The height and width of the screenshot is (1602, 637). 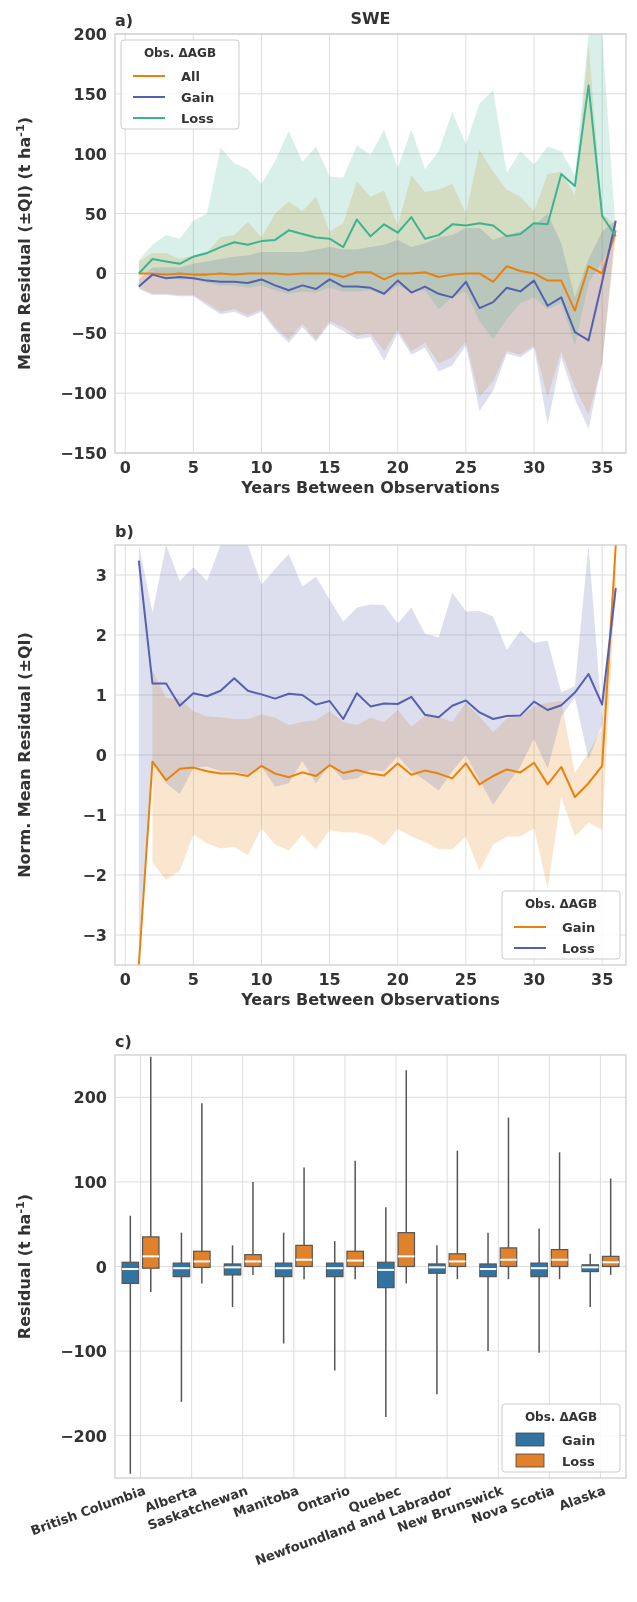 What do you see at coordinates (94, 935) in the screenshot?
I see `y-tick-label: −3` at bounding box center [94, 935].